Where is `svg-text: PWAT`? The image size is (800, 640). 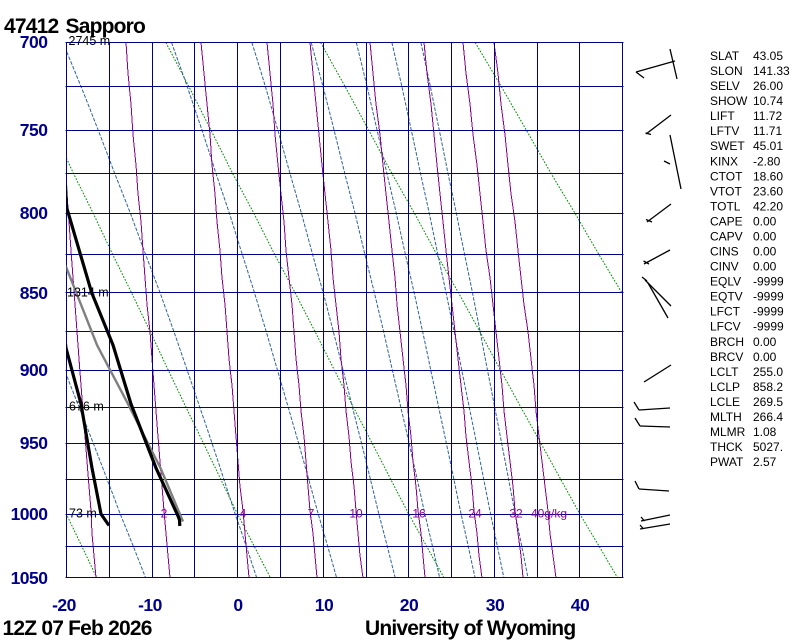
svg-text: PWAT is located at coordinates (727, 462).